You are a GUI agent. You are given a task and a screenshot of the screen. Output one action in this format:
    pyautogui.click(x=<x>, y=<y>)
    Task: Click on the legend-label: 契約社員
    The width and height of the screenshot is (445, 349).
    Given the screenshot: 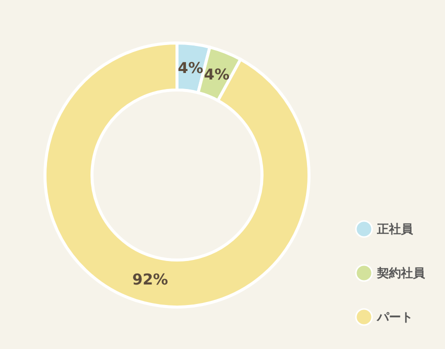 What is the action you would take?
    pyautogui.click(x=401, y=273)
    